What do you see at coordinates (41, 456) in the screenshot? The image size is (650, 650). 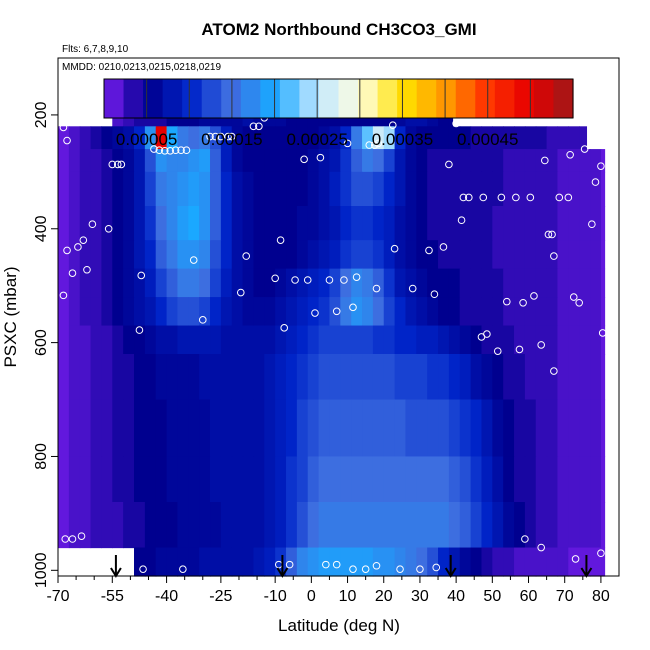 I see `y-tick-label: 800` at bounding box center [41, 456].